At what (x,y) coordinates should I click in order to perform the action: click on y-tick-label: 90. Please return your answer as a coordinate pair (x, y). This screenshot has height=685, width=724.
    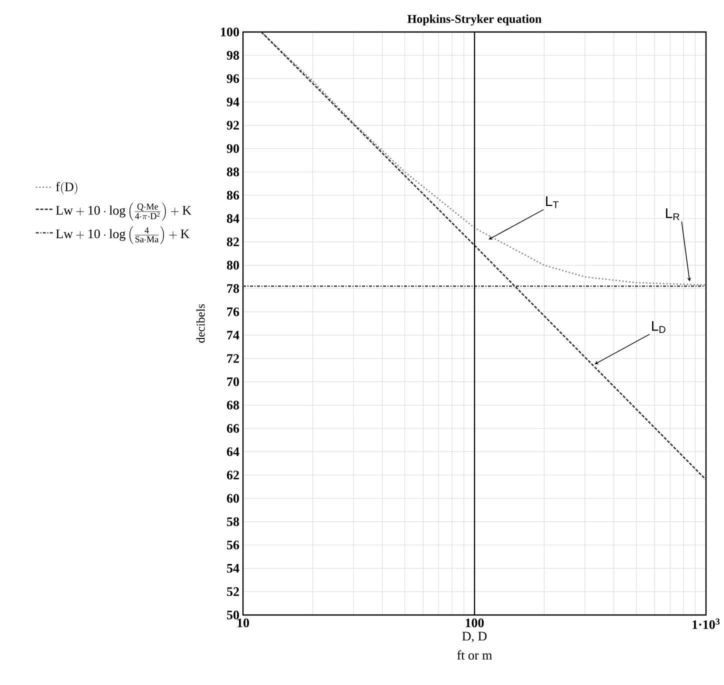
    Looking at the image, I should click on (232, 148).